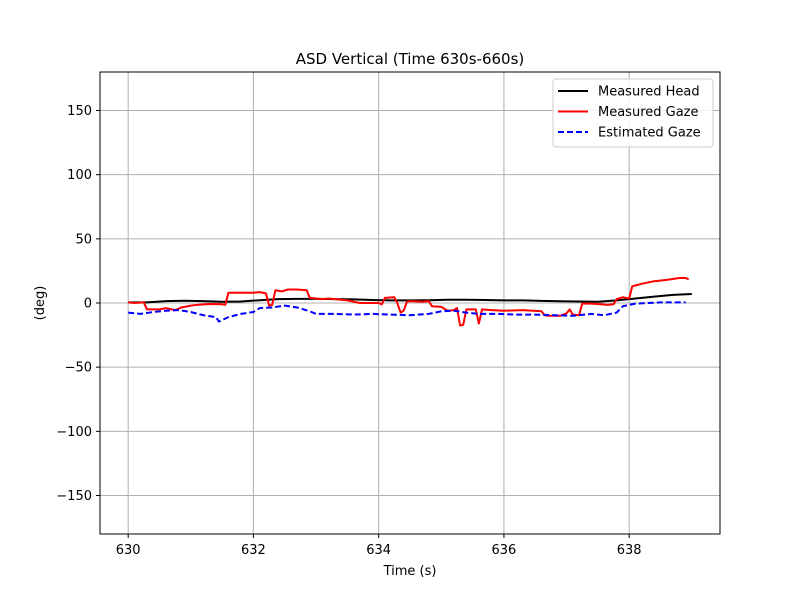  What do you see at coordinates (407, 312) in the screenshot?
I see `series-line-estimated-gaze` at bounding box center [407, 312].